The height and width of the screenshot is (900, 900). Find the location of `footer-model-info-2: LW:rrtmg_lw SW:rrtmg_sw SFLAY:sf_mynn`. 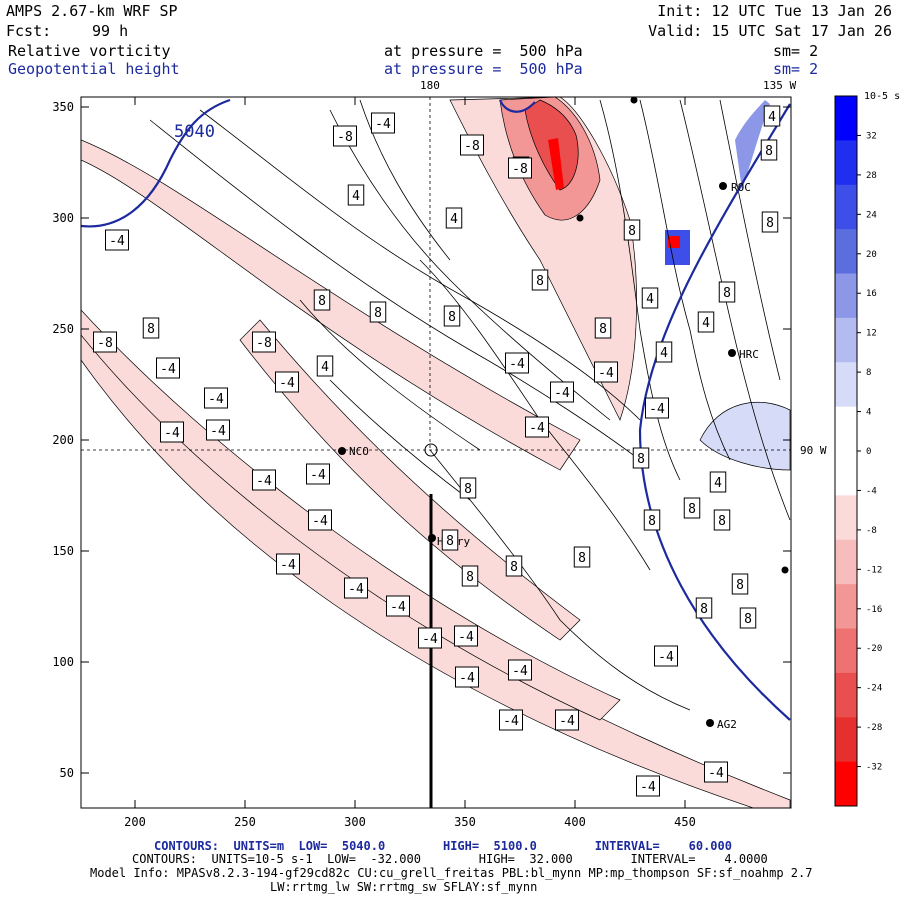

footer-model-info-2: LW:rrtmg_lw SW:rrtmg_sw SFLAY:sf_mynn is located at coordinates (404, 887).